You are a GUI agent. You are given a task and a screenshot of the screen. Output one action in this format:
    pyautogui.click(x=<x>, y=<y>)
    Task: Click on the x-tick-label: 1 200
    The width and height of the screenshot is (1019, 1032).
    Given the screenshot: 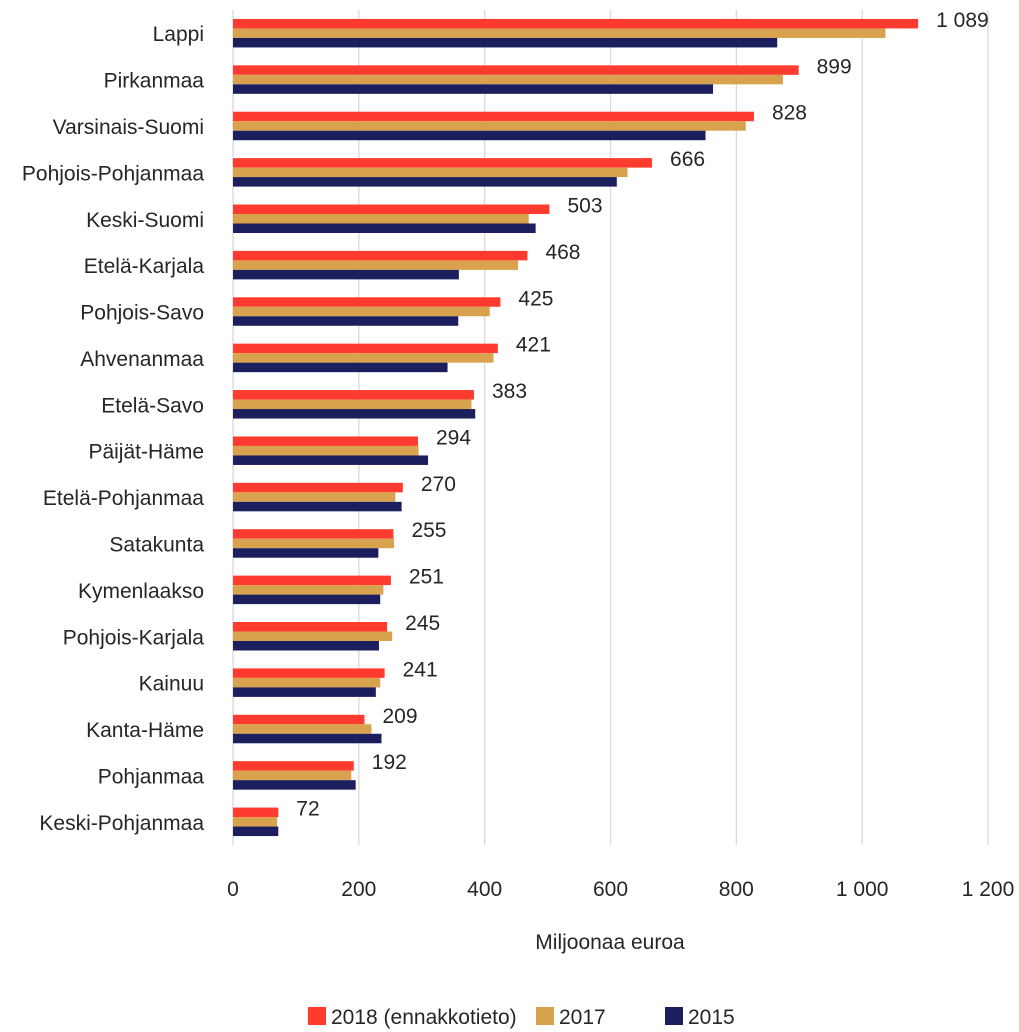 What is the action you would take?
    pyautogui.click(x=988, y=889)
    